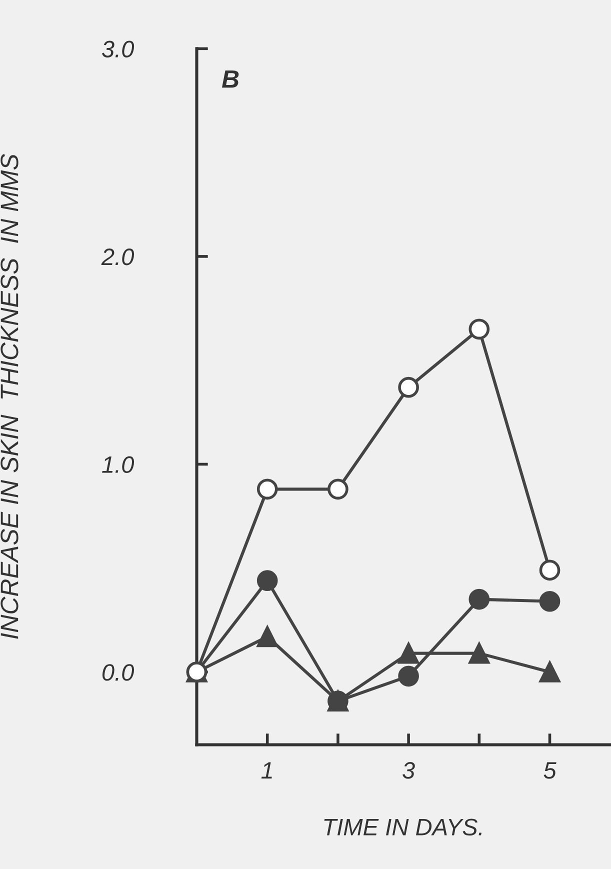 The image size is (611, 869). What do you see at coordinates (117, 257) in the screenshot?
I see `y-tick-label: 2.0` at bounding box center [117, 257].